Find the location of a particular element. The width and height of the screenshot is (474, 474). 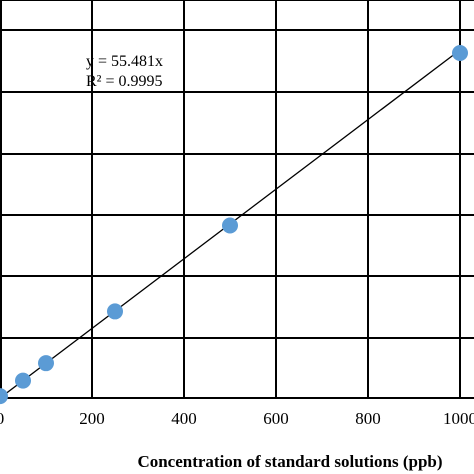

trendline-equation: y = 55.481x is located at coordinates (124, 61).